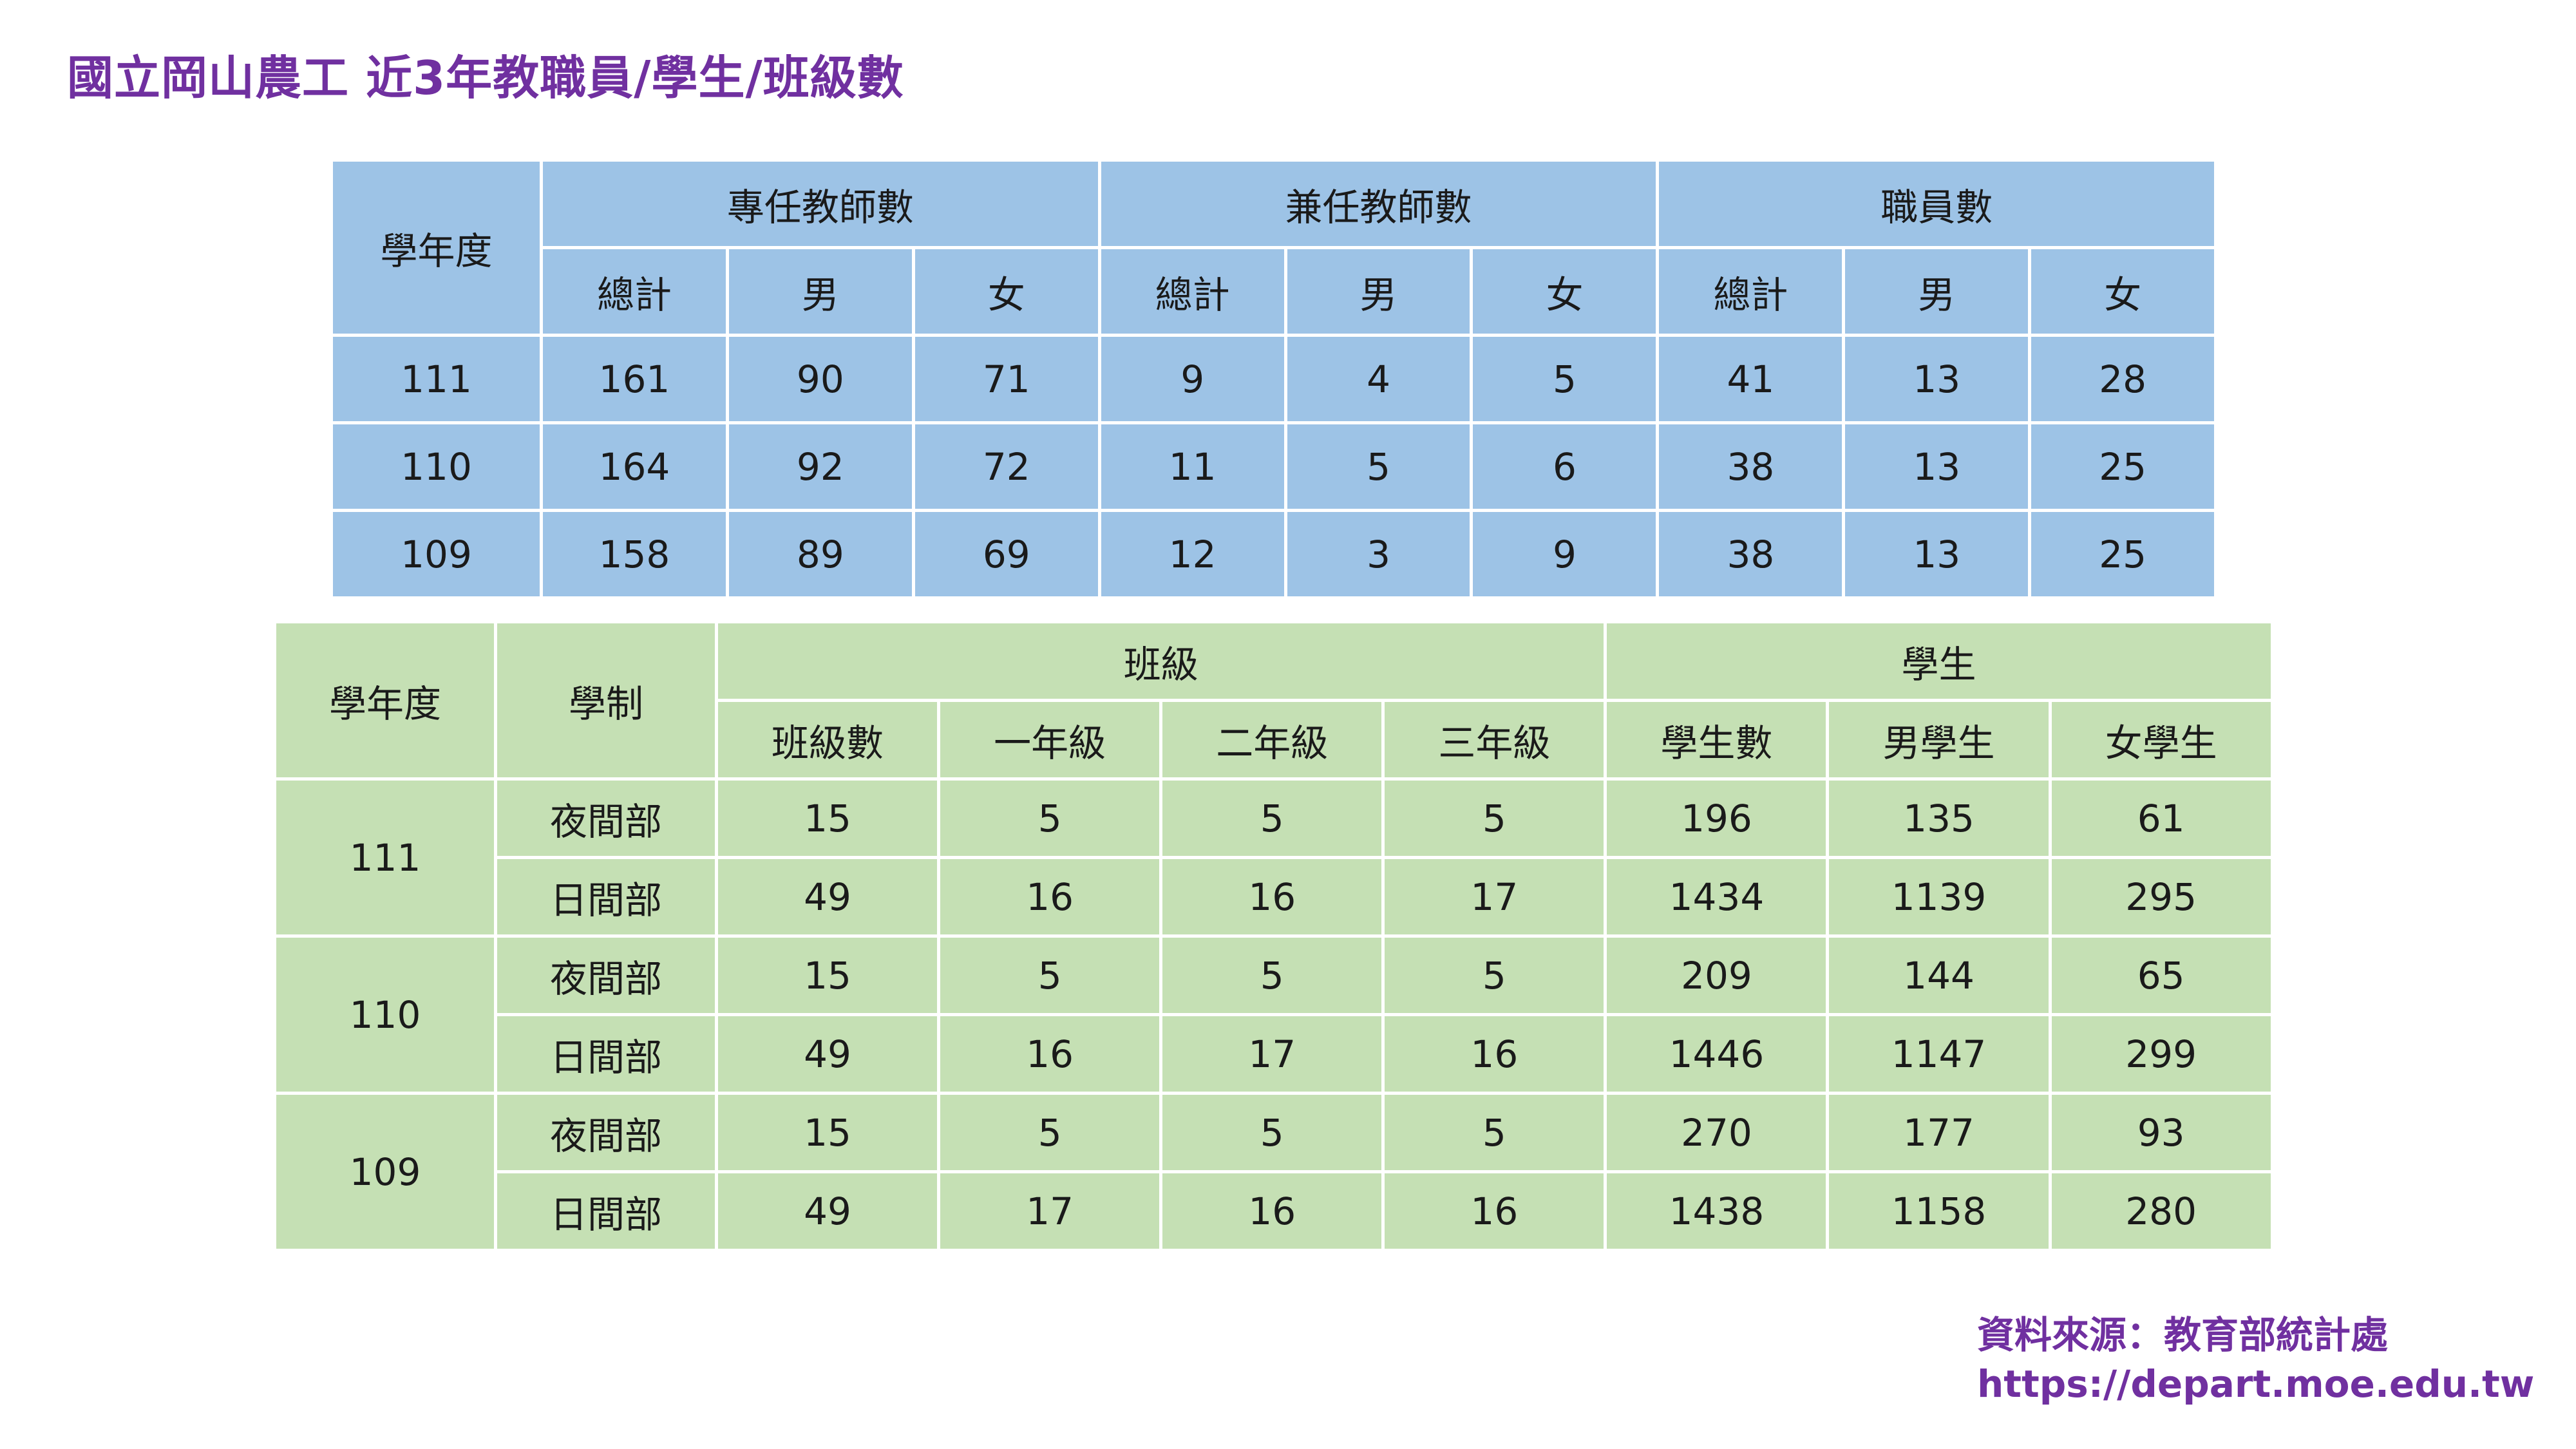 Image resolution: width=2576 pixels, height=1449 pixels. Describe the element at coordinates (1717, 975) in the screenshot. I see `table-cell: 209` at that location.